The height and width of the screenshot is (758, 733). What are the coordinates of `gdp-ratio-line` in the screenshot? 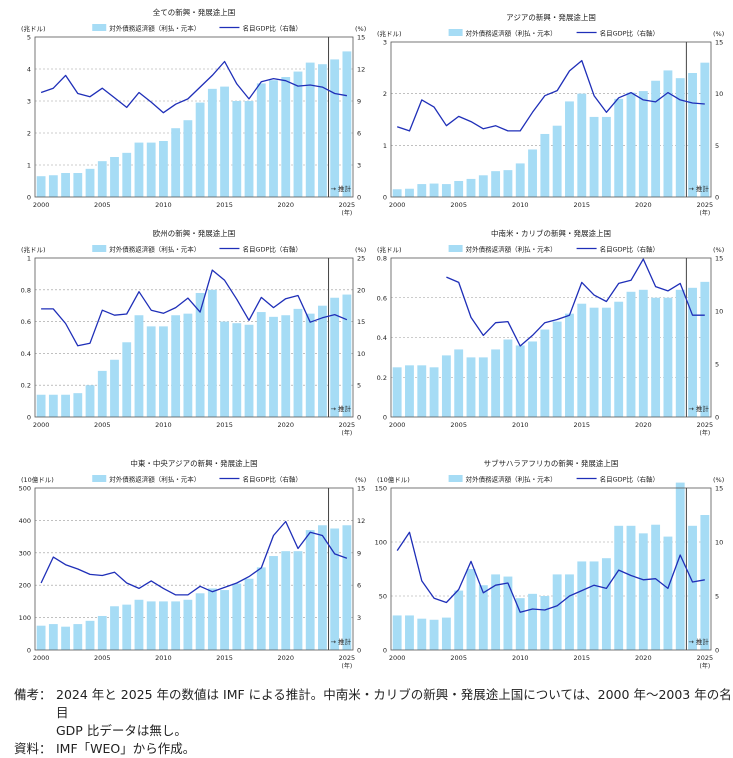 It's located at (194, 558).